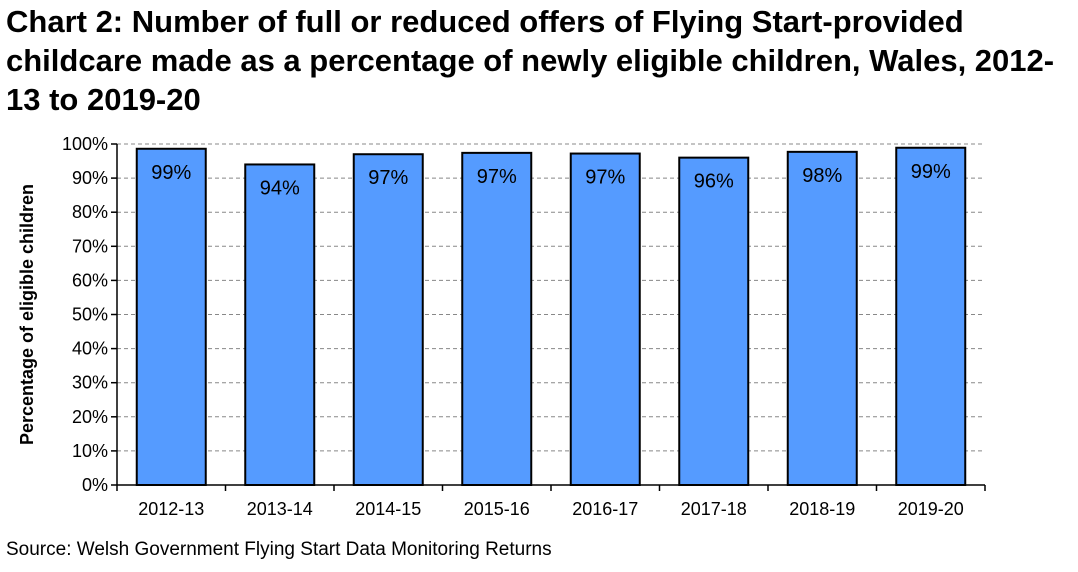  I want to click on x-tick-label: 2016-17, so click(605, 509).